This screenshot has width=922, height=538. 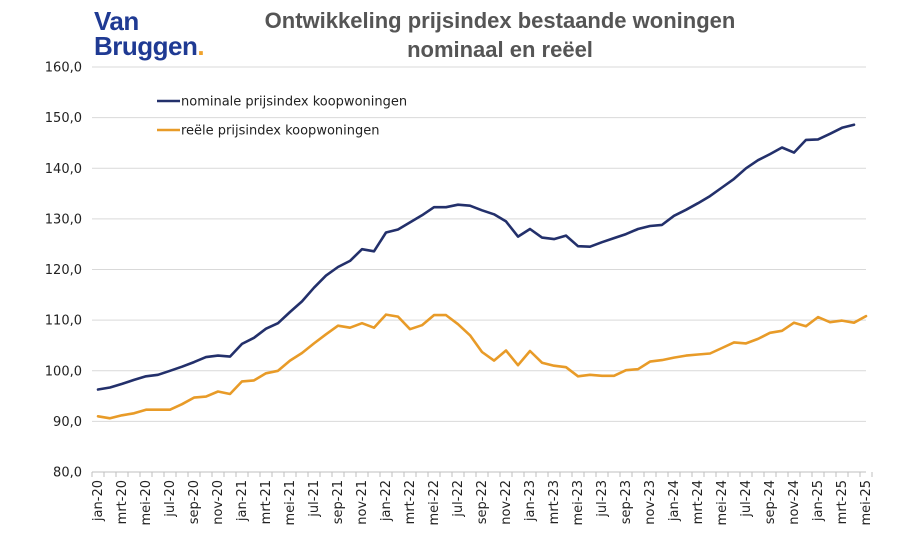 I want to click on y-tick-label: 150,0, so click(x=63, y=118).